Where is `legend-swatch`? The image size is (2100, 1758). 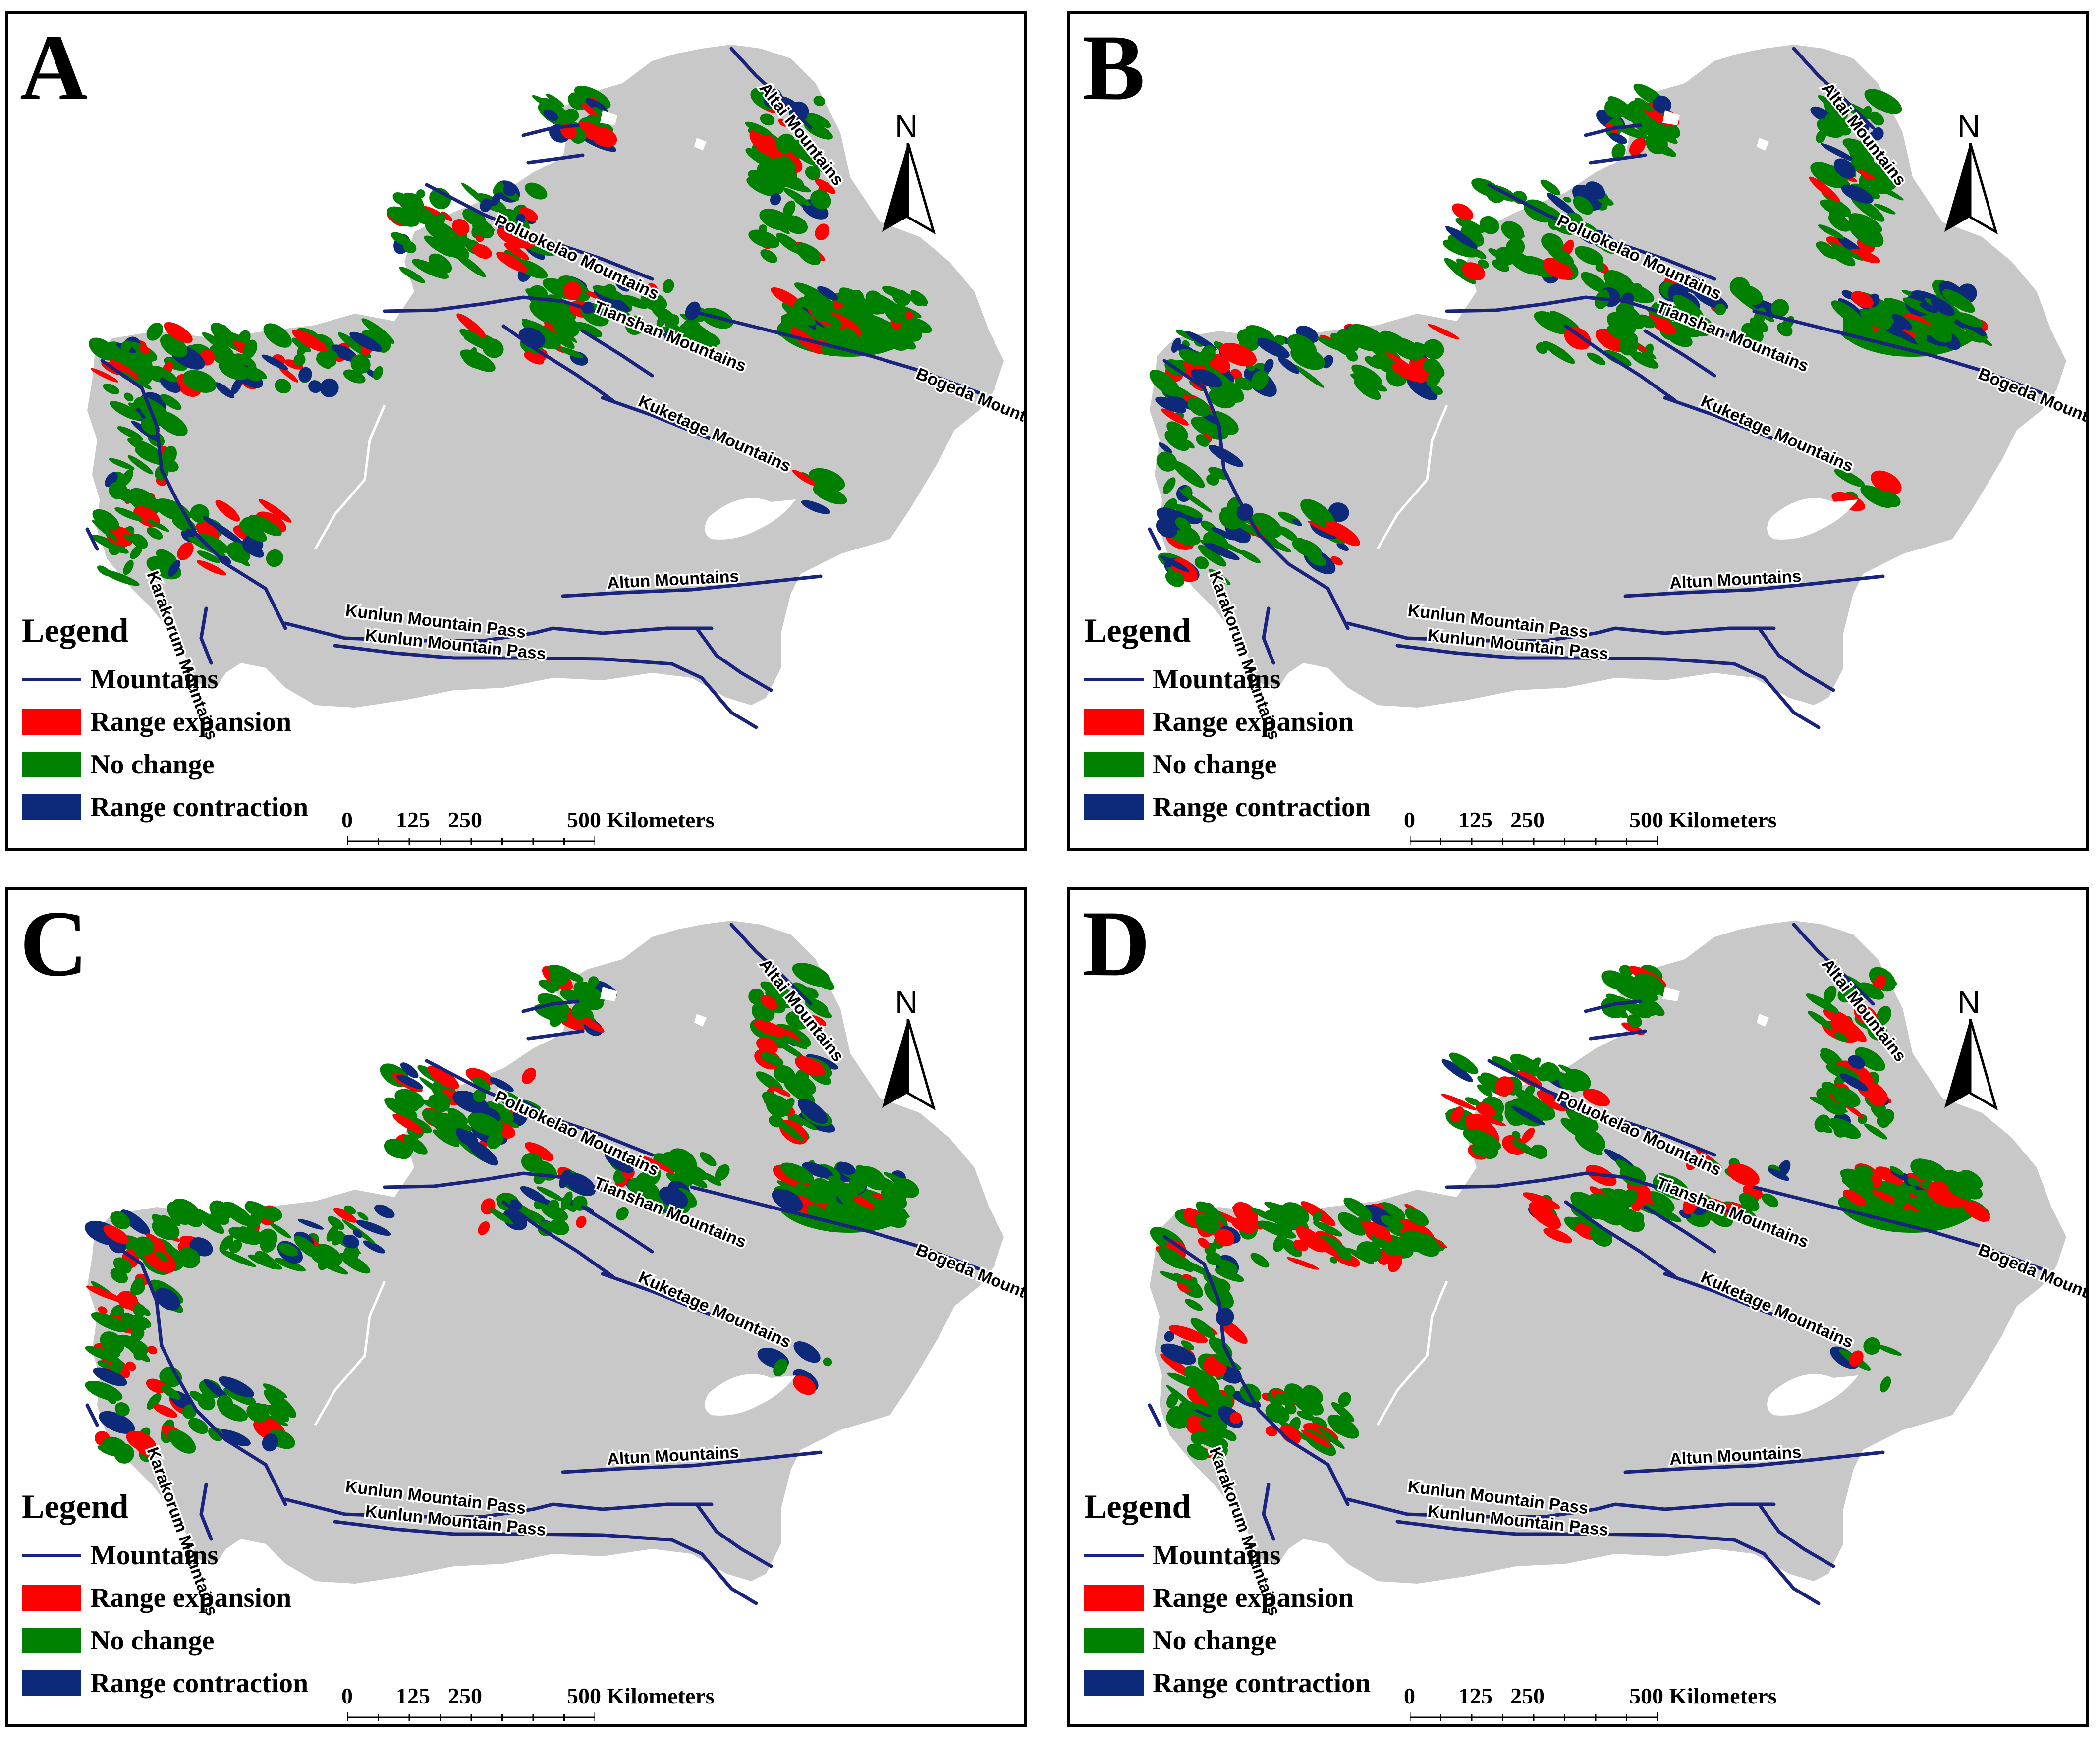 legend-swatch is located at coordinates (1114, 1683).